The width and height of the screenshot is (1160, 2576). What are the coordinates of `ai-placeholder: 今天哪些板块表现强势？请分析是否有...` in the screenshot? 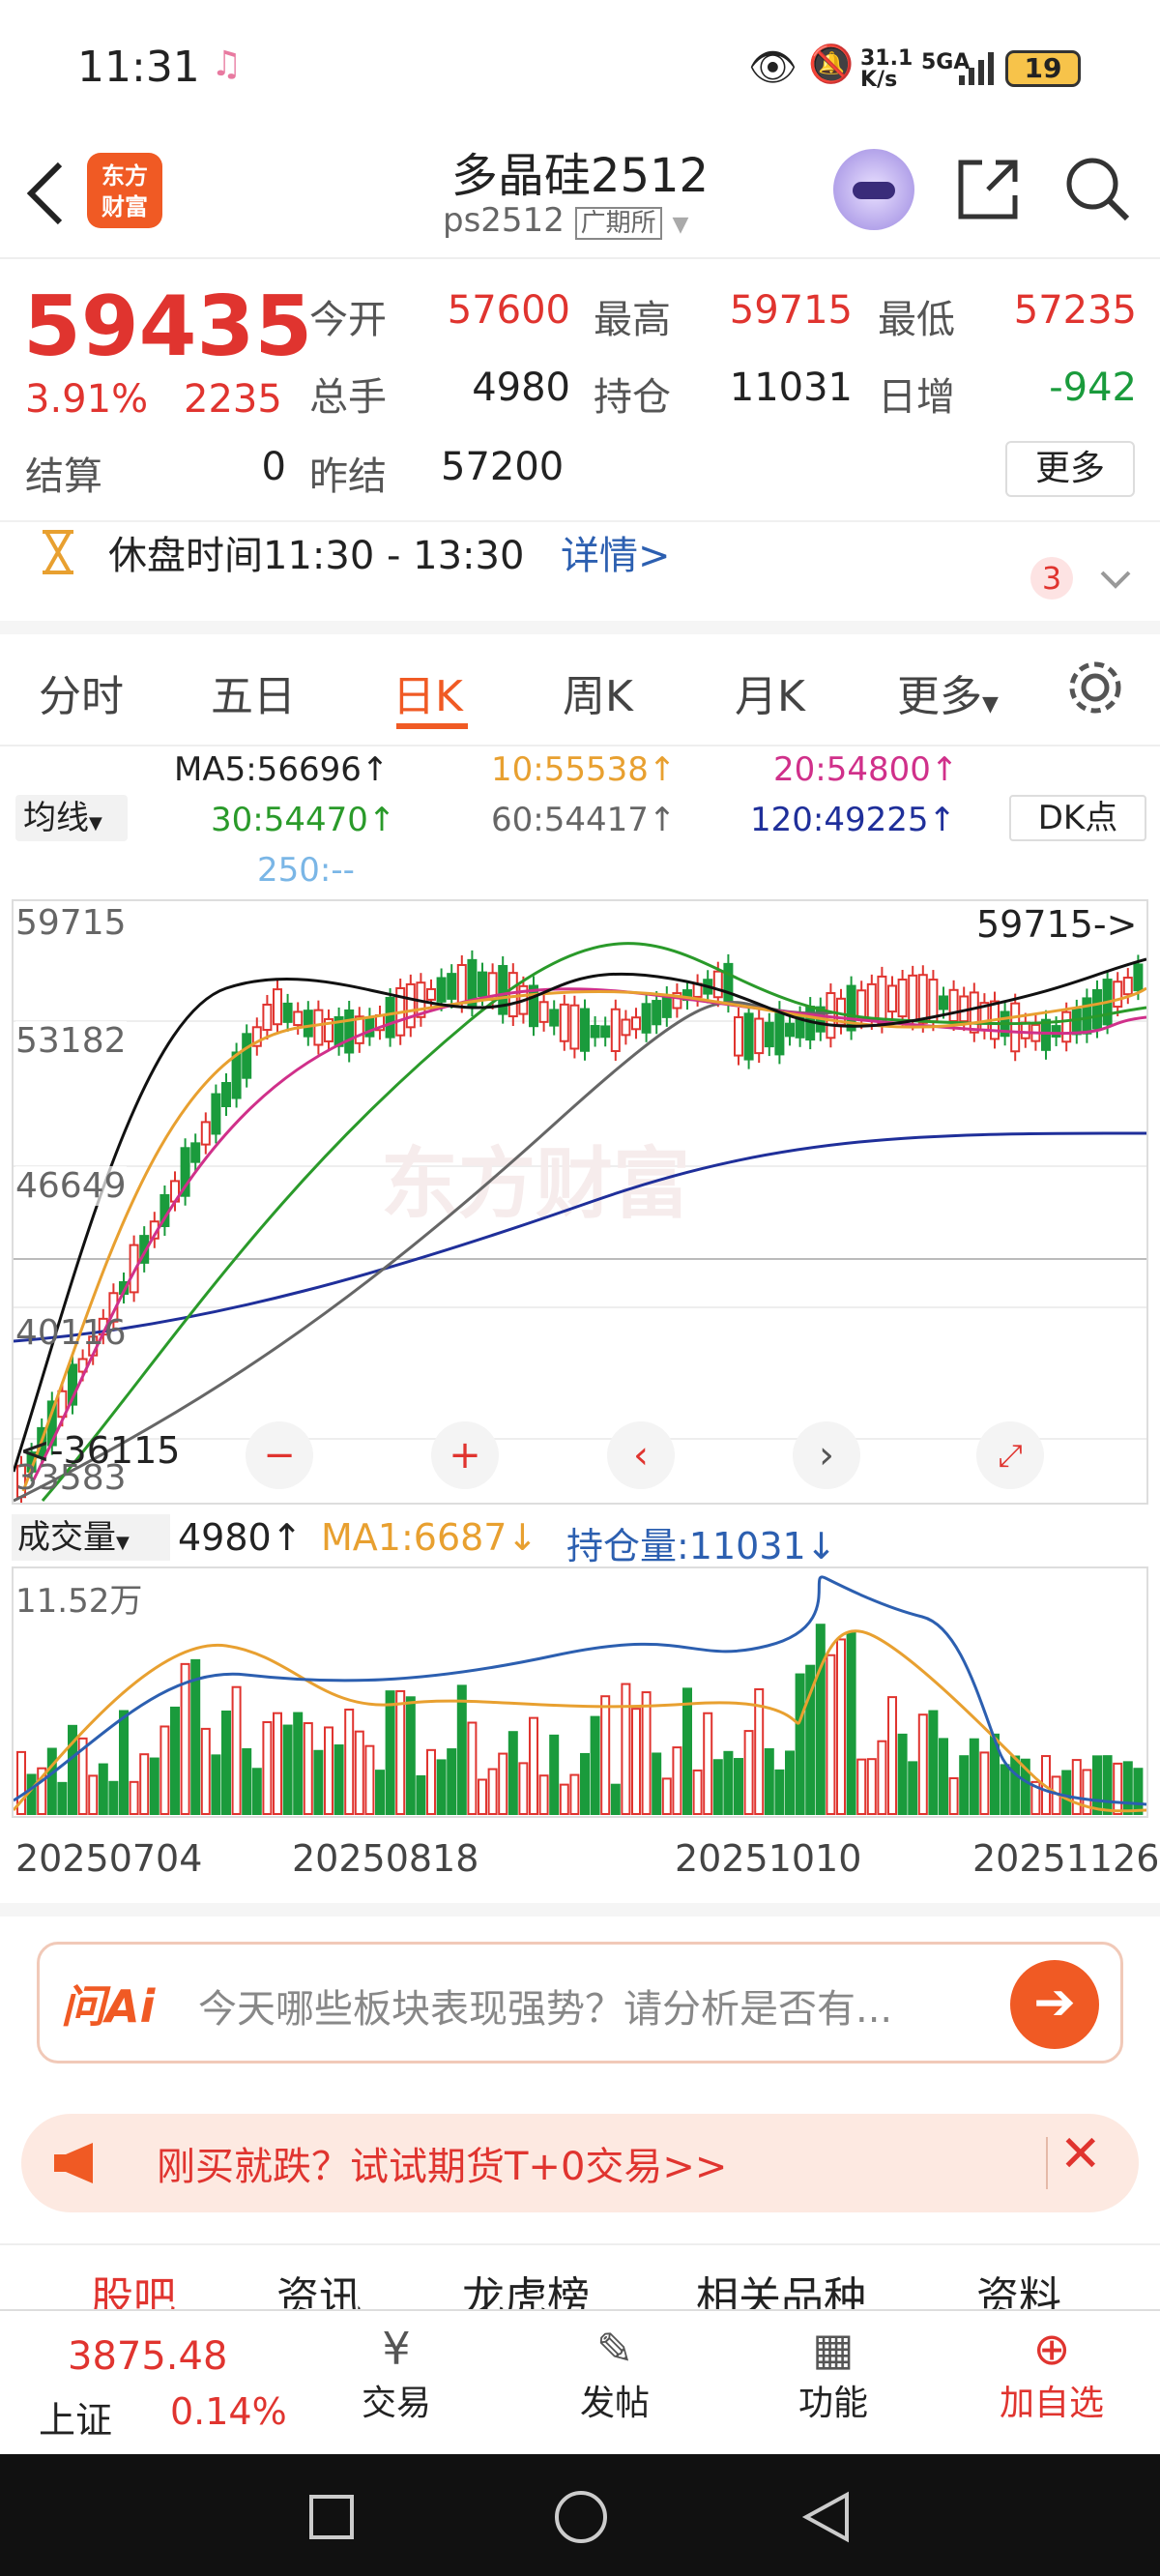 It's located at (546, 2009).